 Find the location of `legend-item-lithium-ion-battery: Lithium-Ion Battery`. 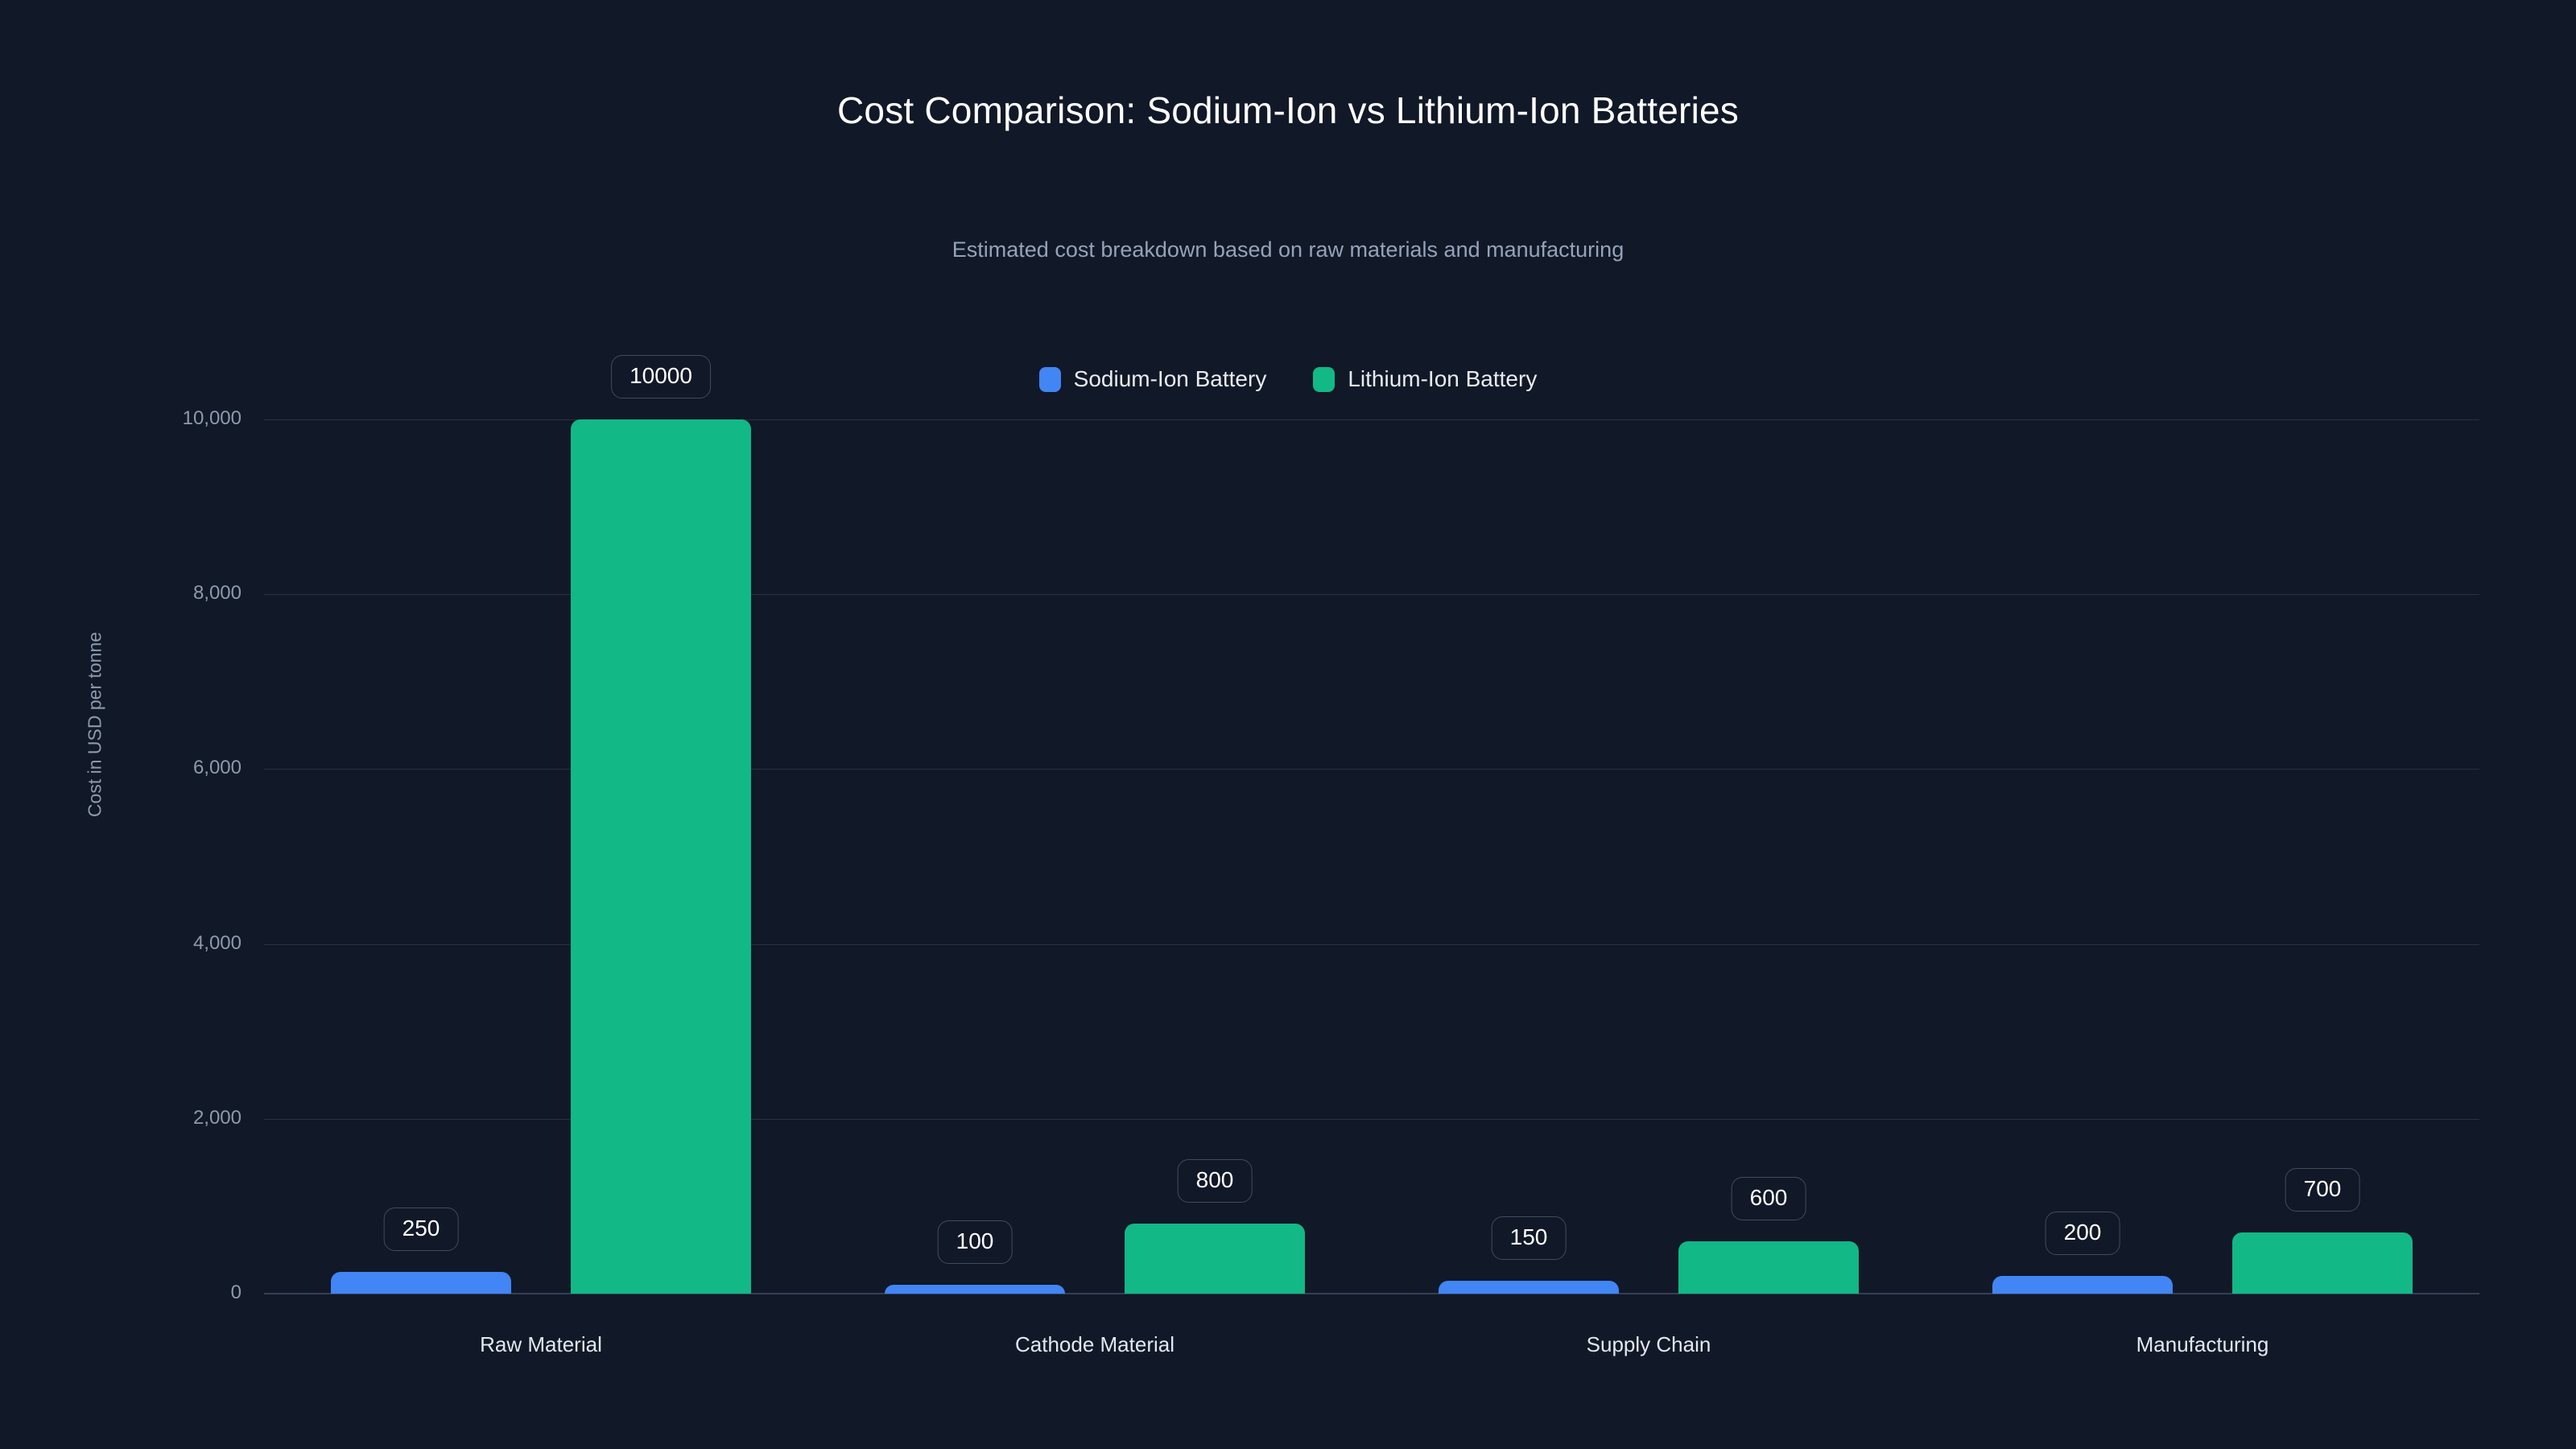

legend-item-lithium-ion-battery: Lithium-Ion Battery is located at coordinates (1425, 379).